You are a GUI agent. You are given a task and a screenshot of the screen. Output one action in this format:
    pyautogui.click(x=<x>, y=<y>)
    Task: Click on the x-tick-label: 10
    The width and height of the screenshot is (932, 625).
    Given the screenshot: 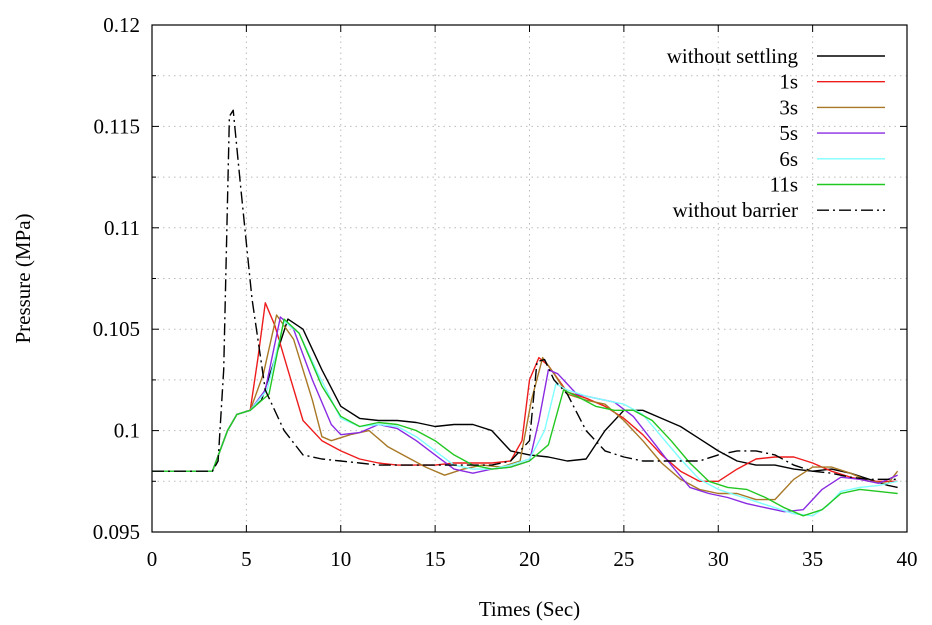 What is the action you would take?
    pyautogui.click(x=340, y=559)
    